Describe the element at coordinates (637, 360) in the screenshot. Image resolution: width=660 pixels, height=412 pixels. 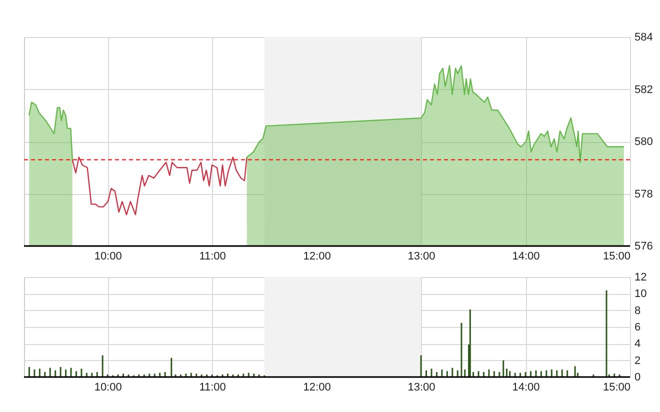
I see `y-tick-label: 2` at that location.